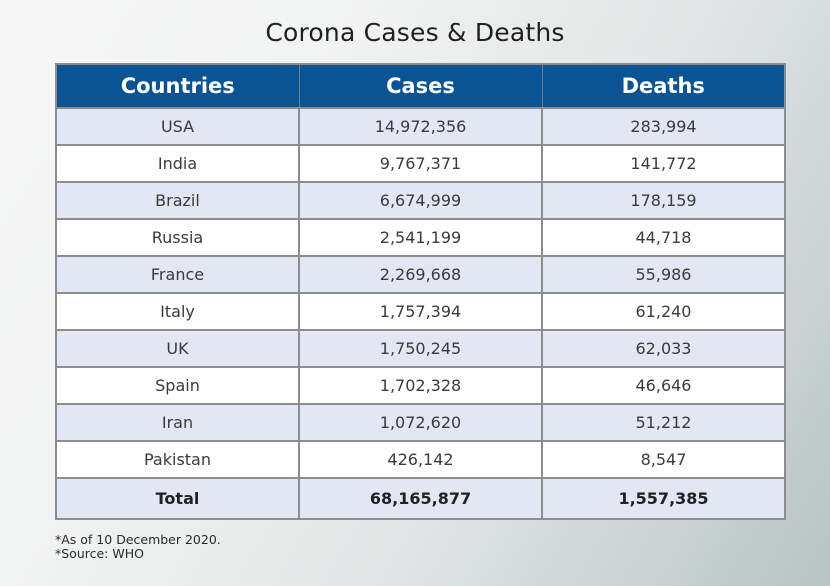 The width and height of the screenshot is (830, 586). I want to click on total-label: Total, so click(177, 498).